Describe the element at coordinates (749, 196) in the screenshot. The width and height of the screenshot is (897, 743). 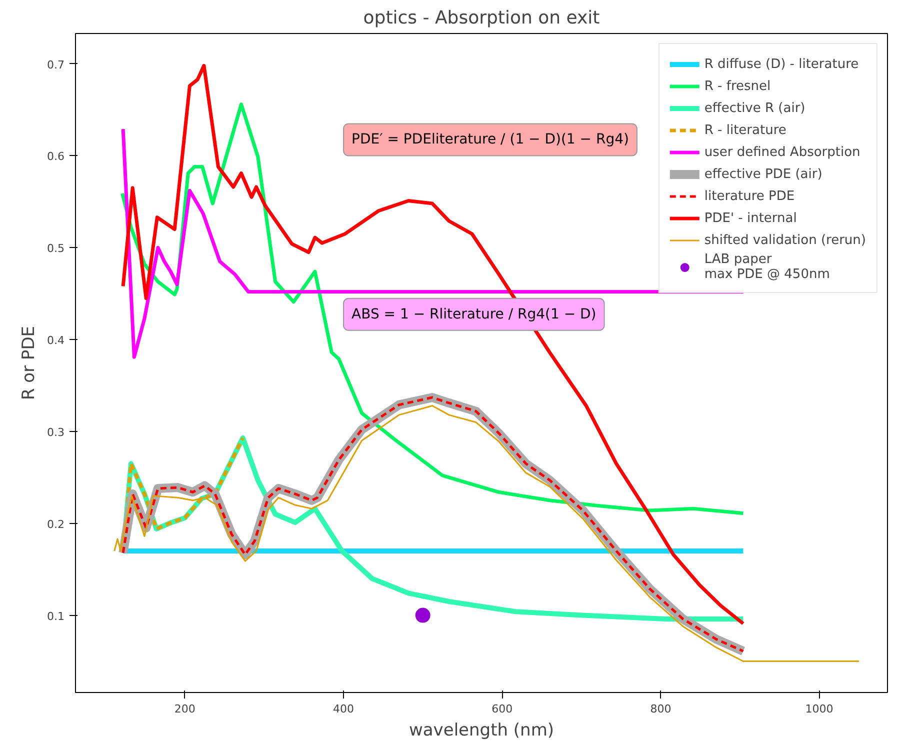
I see `legend-label: literature PDE` at that location.